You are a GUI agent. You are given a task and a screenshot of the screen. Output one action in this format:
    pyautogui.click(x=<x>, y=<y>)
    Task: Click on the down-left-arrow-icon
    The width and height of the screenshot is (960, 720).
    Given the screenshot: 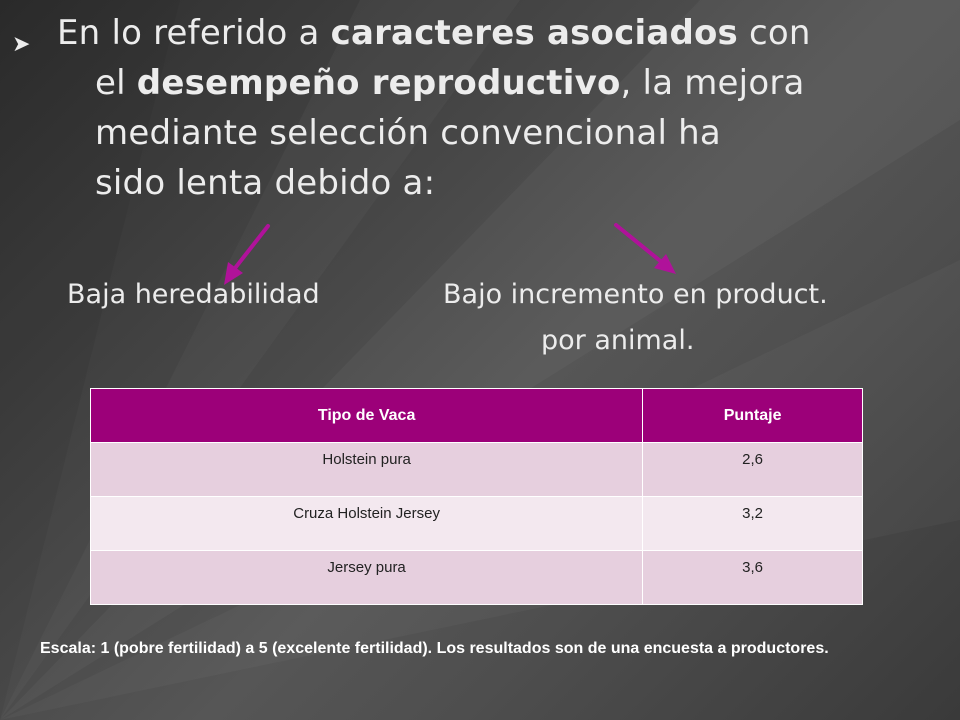 What is the action you would take?
    pyautogui.click(x=247, y=254)
    